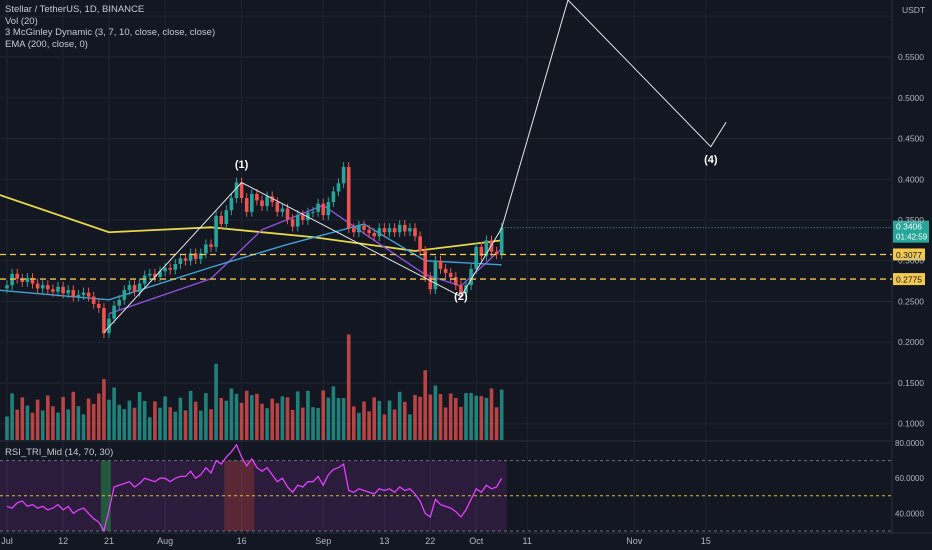 This screenshot has height=550, width=932. I want to click on rsi-tick-label: 80.0000, so click(909, 443).